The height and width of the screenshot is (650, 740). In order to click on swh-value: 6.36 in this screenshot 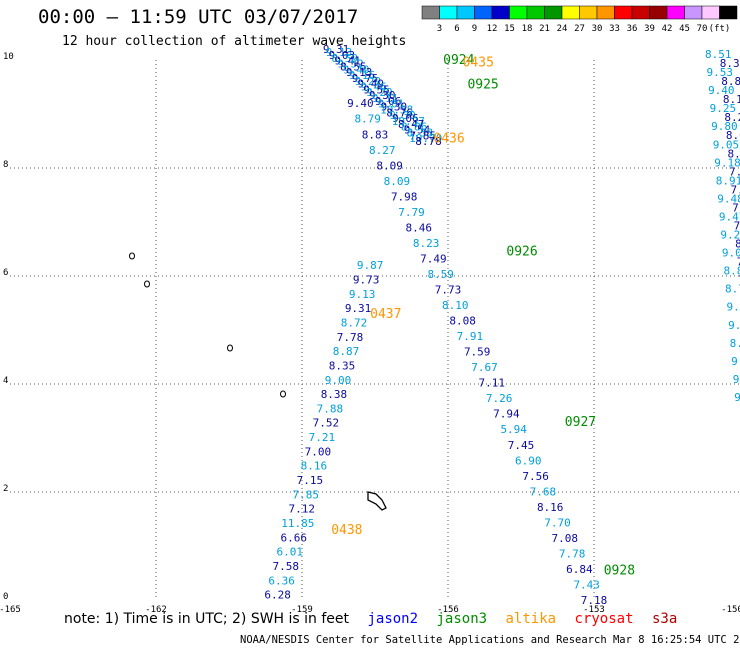, I will do `click(281, 580)`.